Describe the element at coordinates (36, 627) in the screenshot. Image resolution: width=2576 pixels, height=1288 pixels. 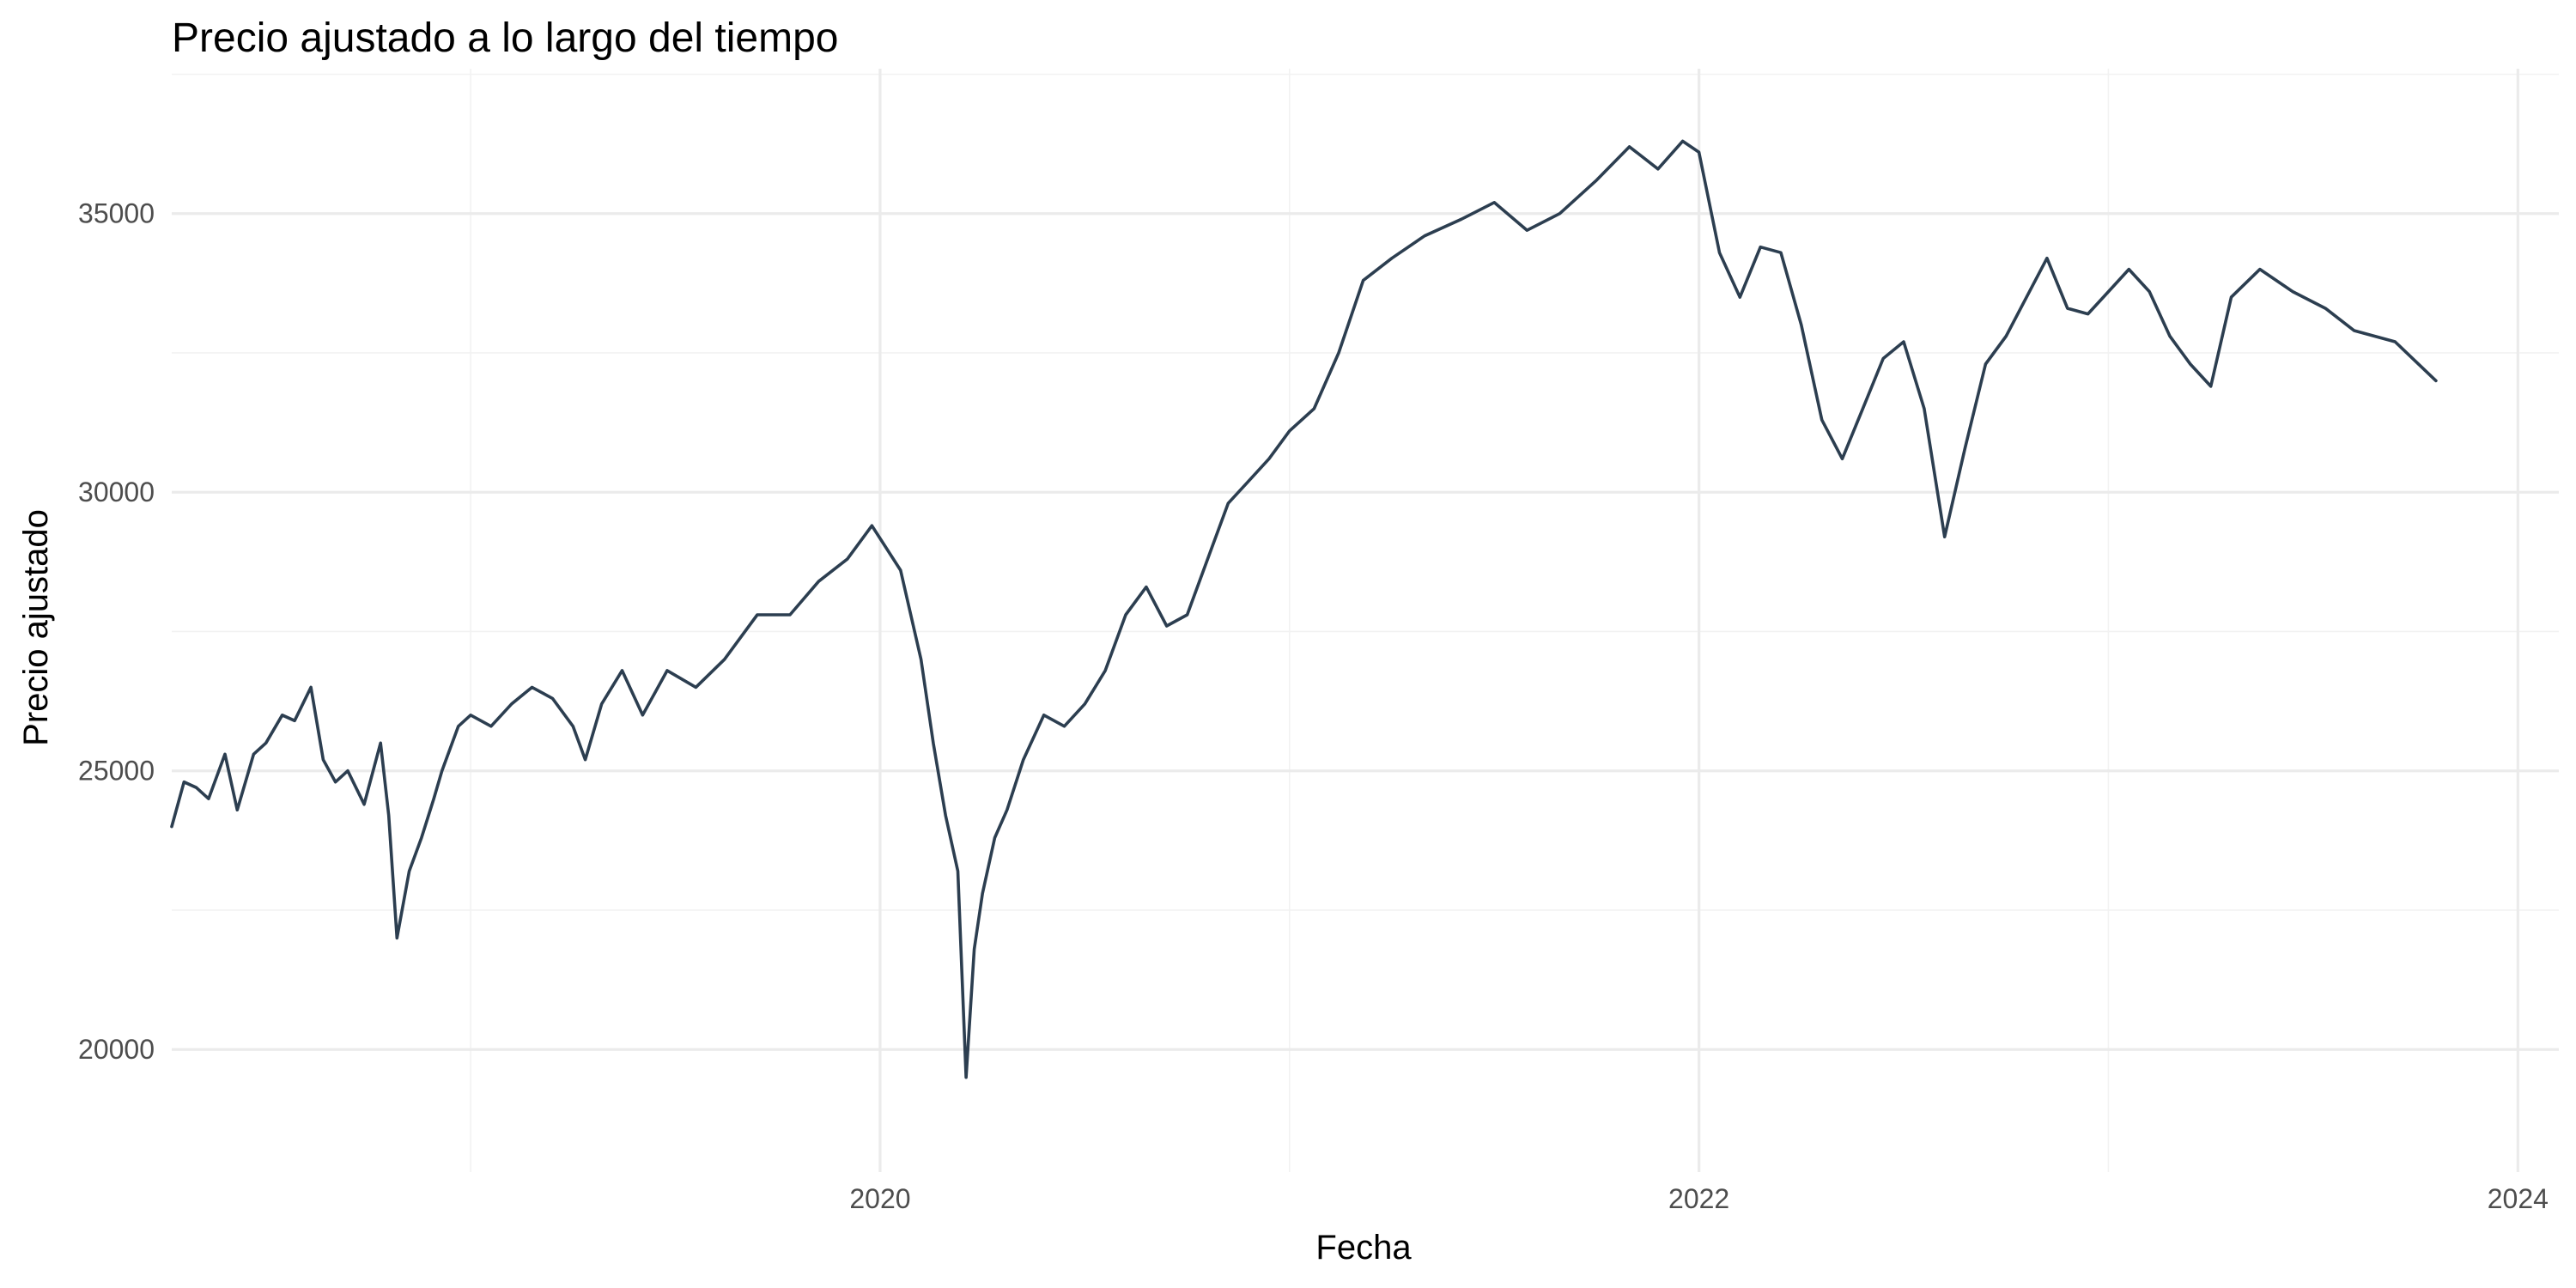
I see `y-axis-title: Precio ajustado` at that location.